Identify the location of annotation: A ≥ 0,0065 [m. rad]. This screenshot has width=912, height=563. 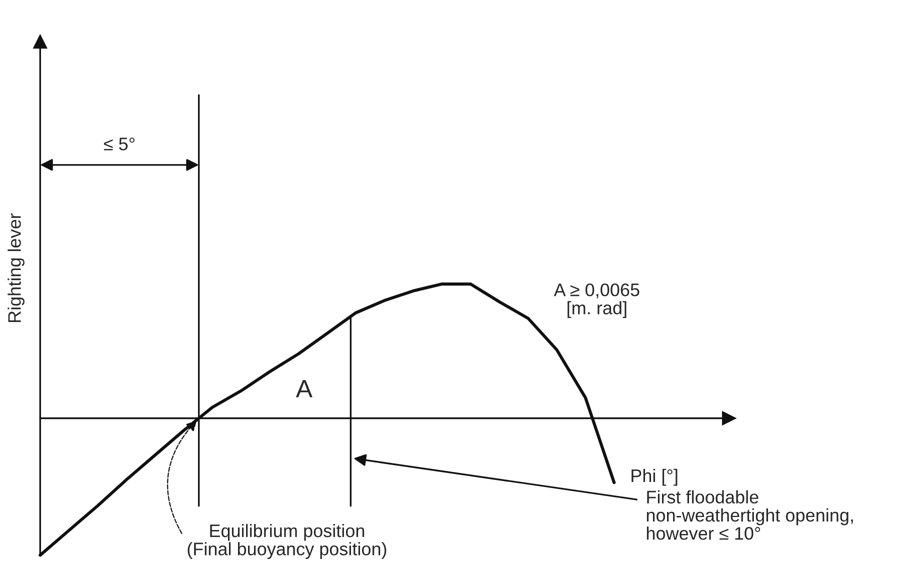
(597, 300).